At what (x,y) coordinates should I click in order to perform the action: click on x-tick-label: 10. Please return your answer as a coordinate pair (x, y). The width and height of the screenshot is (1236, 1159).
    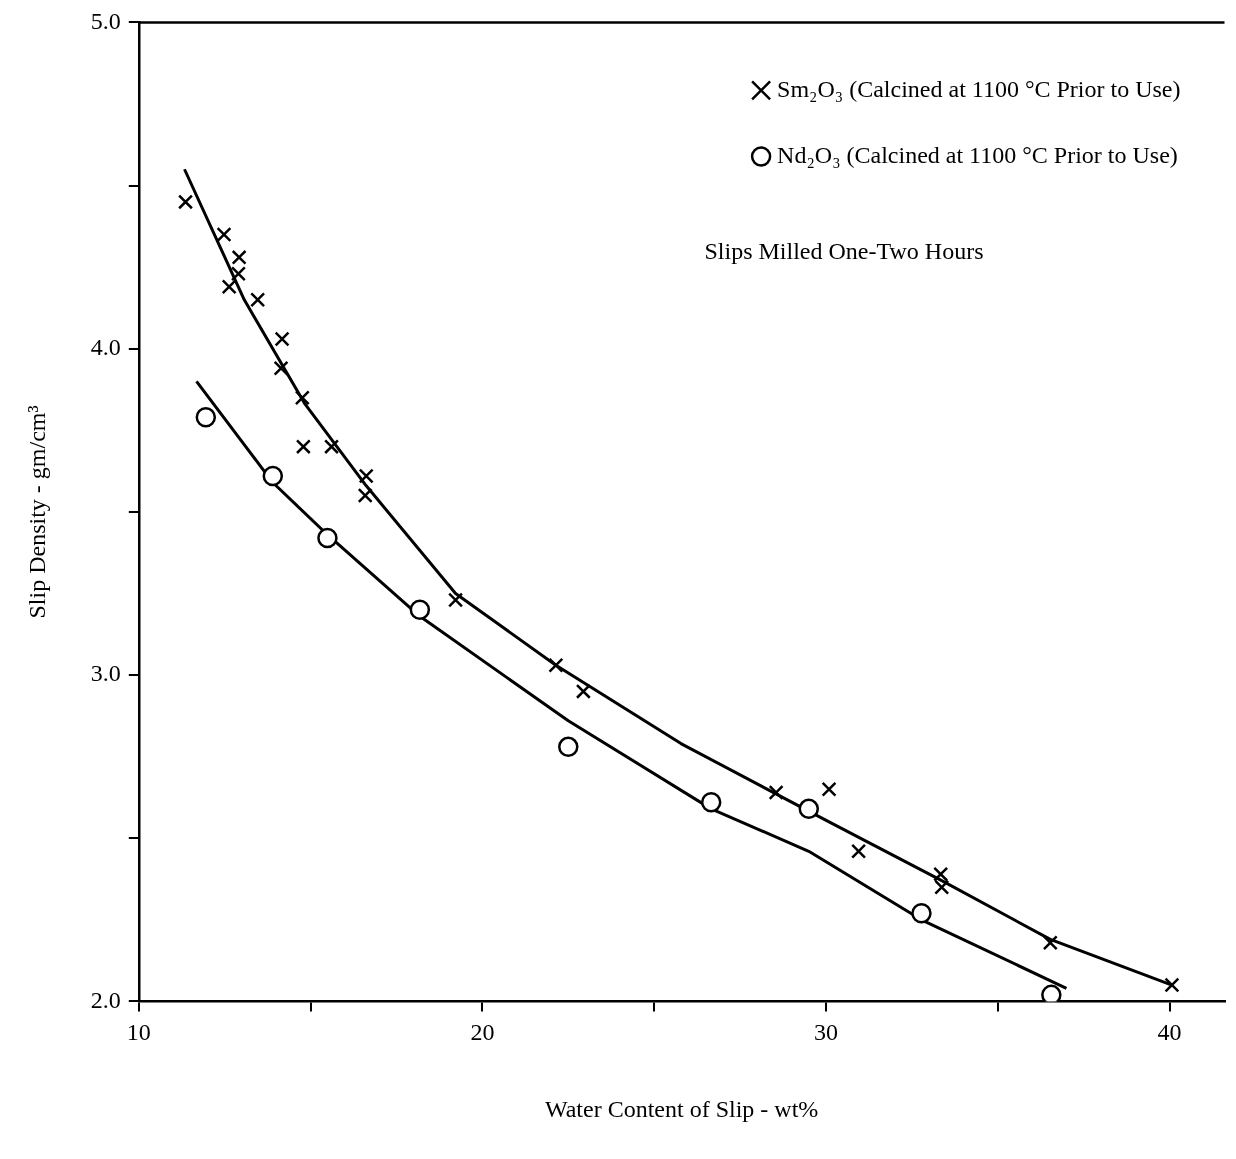
    Looking at the image, I should click on (138, 1032).